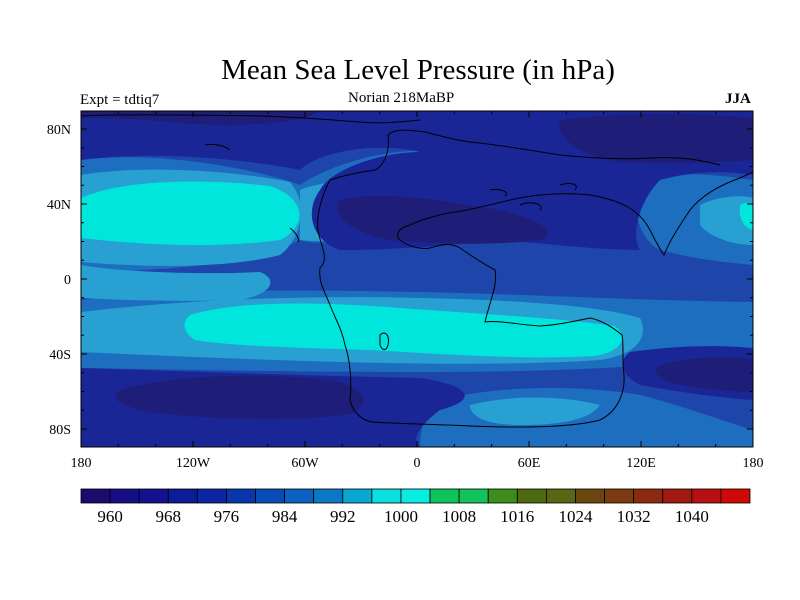  I want to click on field-sky-southern, so click(535, 411).